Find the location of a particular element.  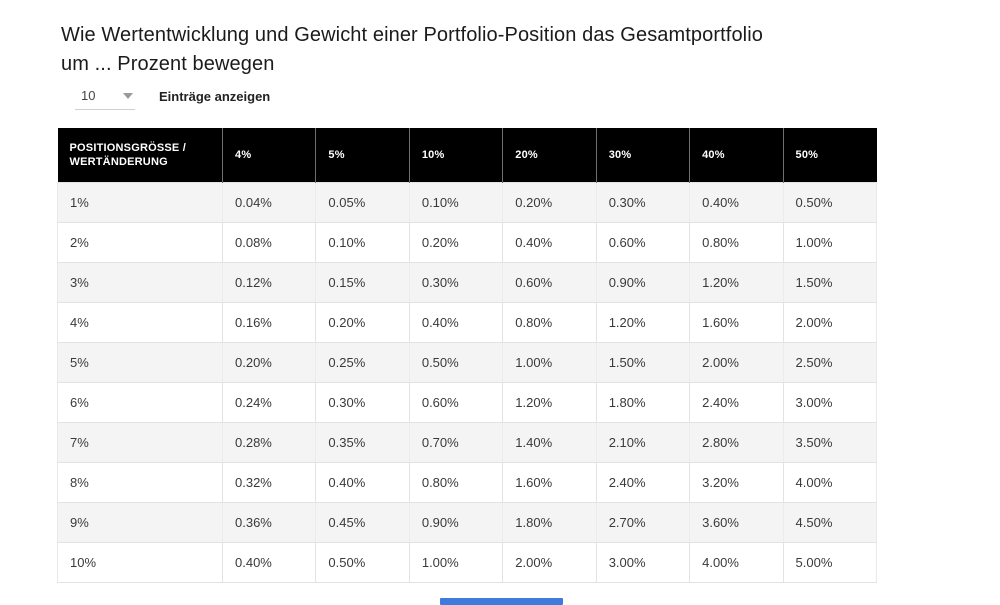

table-cell: 2.80% is located at coordinates (736, 442).